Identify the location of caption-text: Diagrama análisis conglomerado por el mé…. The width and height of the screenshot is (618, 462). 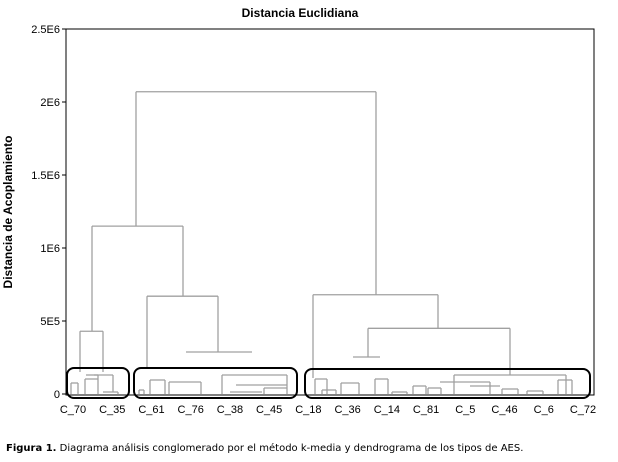
(291, 448).